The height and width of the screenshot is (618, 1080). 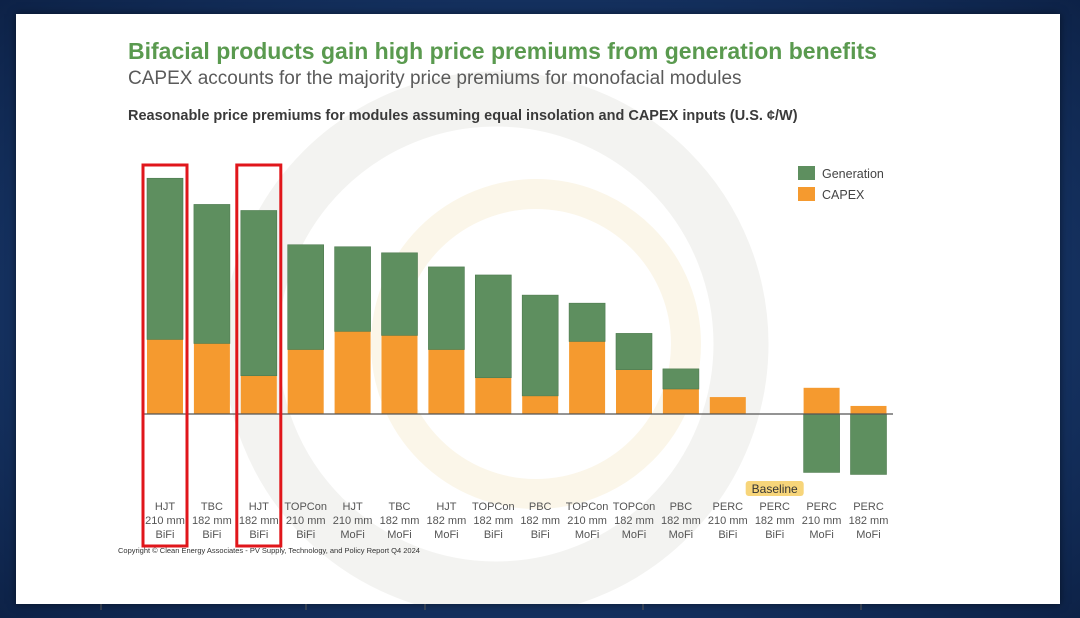 I want to click on category-label-14-0: PERC, so click(x=821, y=507).